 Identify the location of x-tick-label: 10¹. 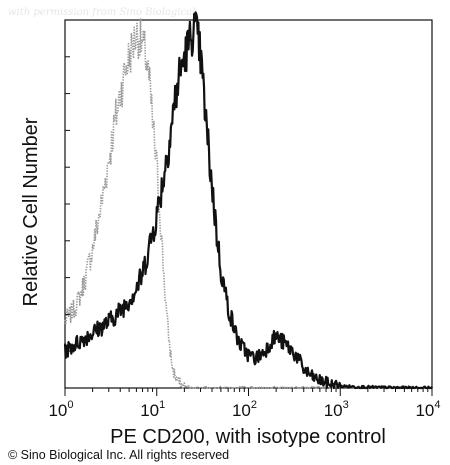
(152, 409).